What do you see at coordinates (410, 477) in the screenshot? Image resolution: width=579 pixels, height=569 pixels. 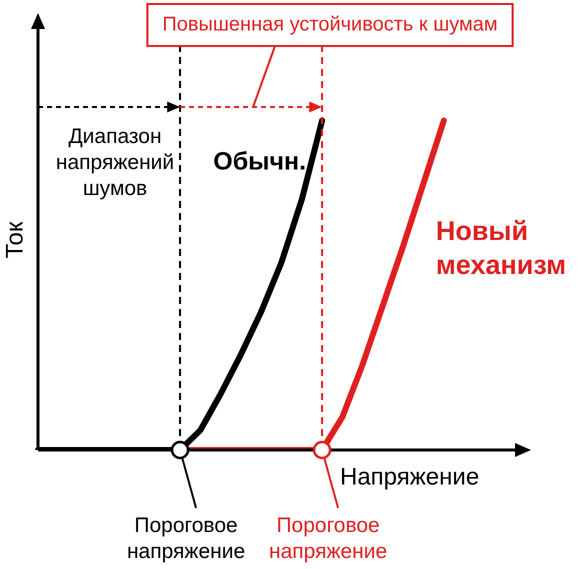 I see `x-axis-title: Напряжение` at bounding box center [410, 477].